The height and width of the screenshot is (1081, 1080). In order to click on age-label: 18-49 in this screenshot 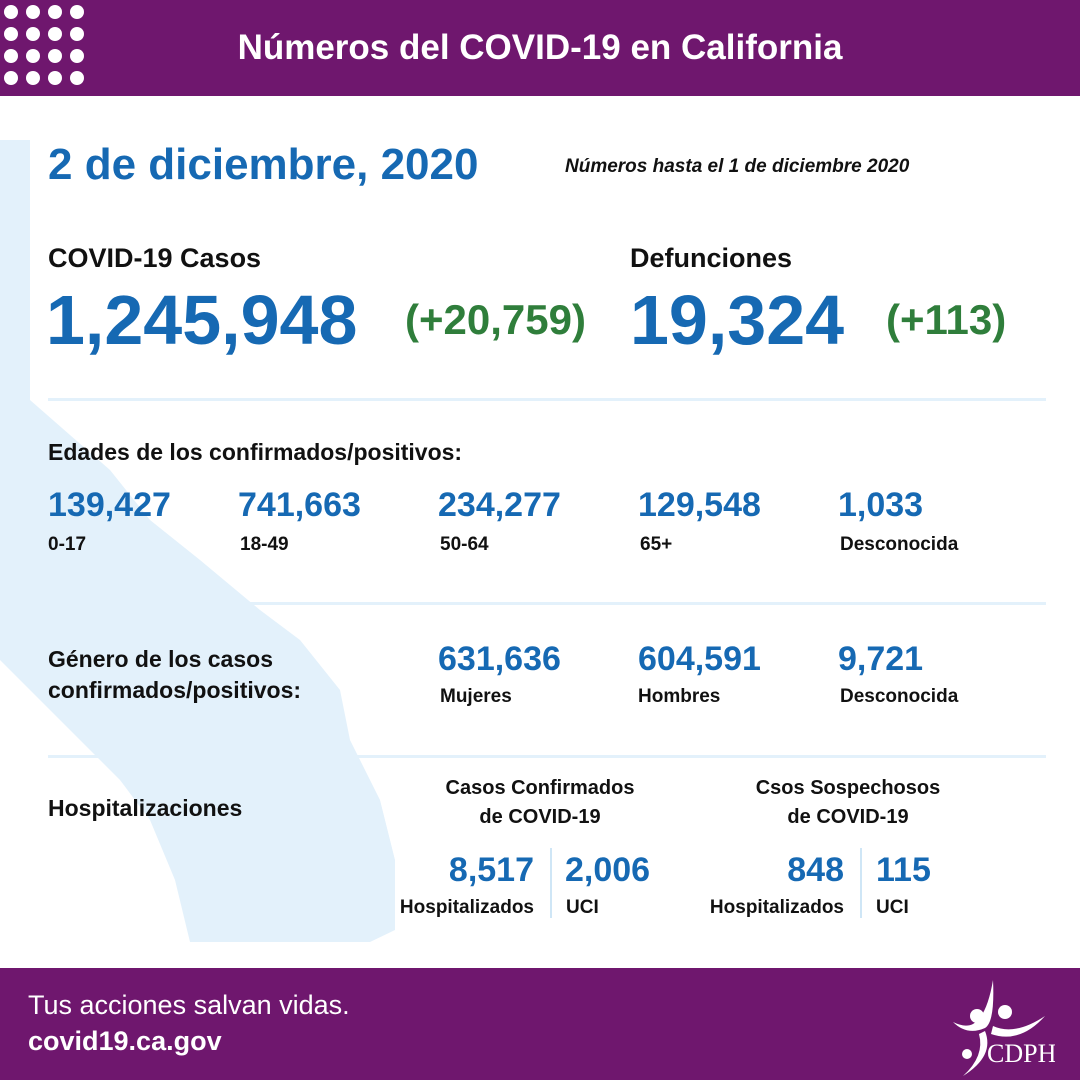, I will do `click(264, 544)`.